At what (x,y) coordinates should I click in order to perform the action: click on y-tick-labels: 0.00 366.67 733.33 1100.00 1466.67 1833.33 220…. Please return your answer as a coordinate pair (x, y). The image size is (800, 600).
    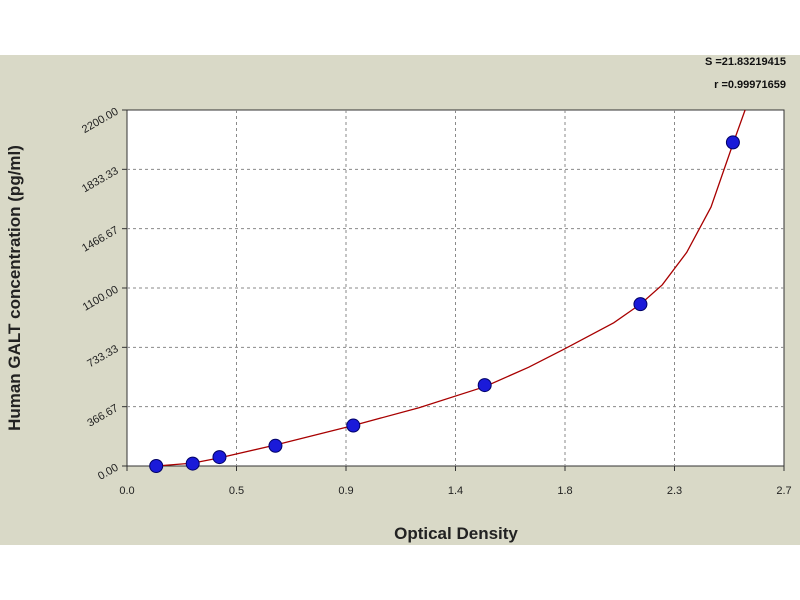
    Looking at the image, I should click on (100, 294).